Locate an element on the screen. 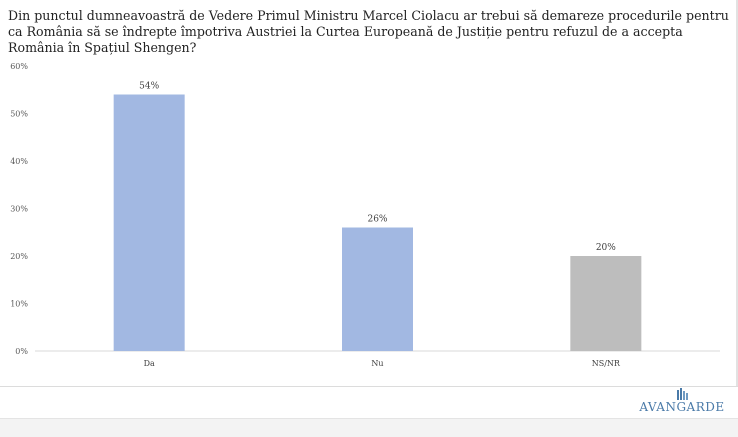 This screenshot has height=437, width=738. y-tick-label: 10% is located at coordinates (19, 304).